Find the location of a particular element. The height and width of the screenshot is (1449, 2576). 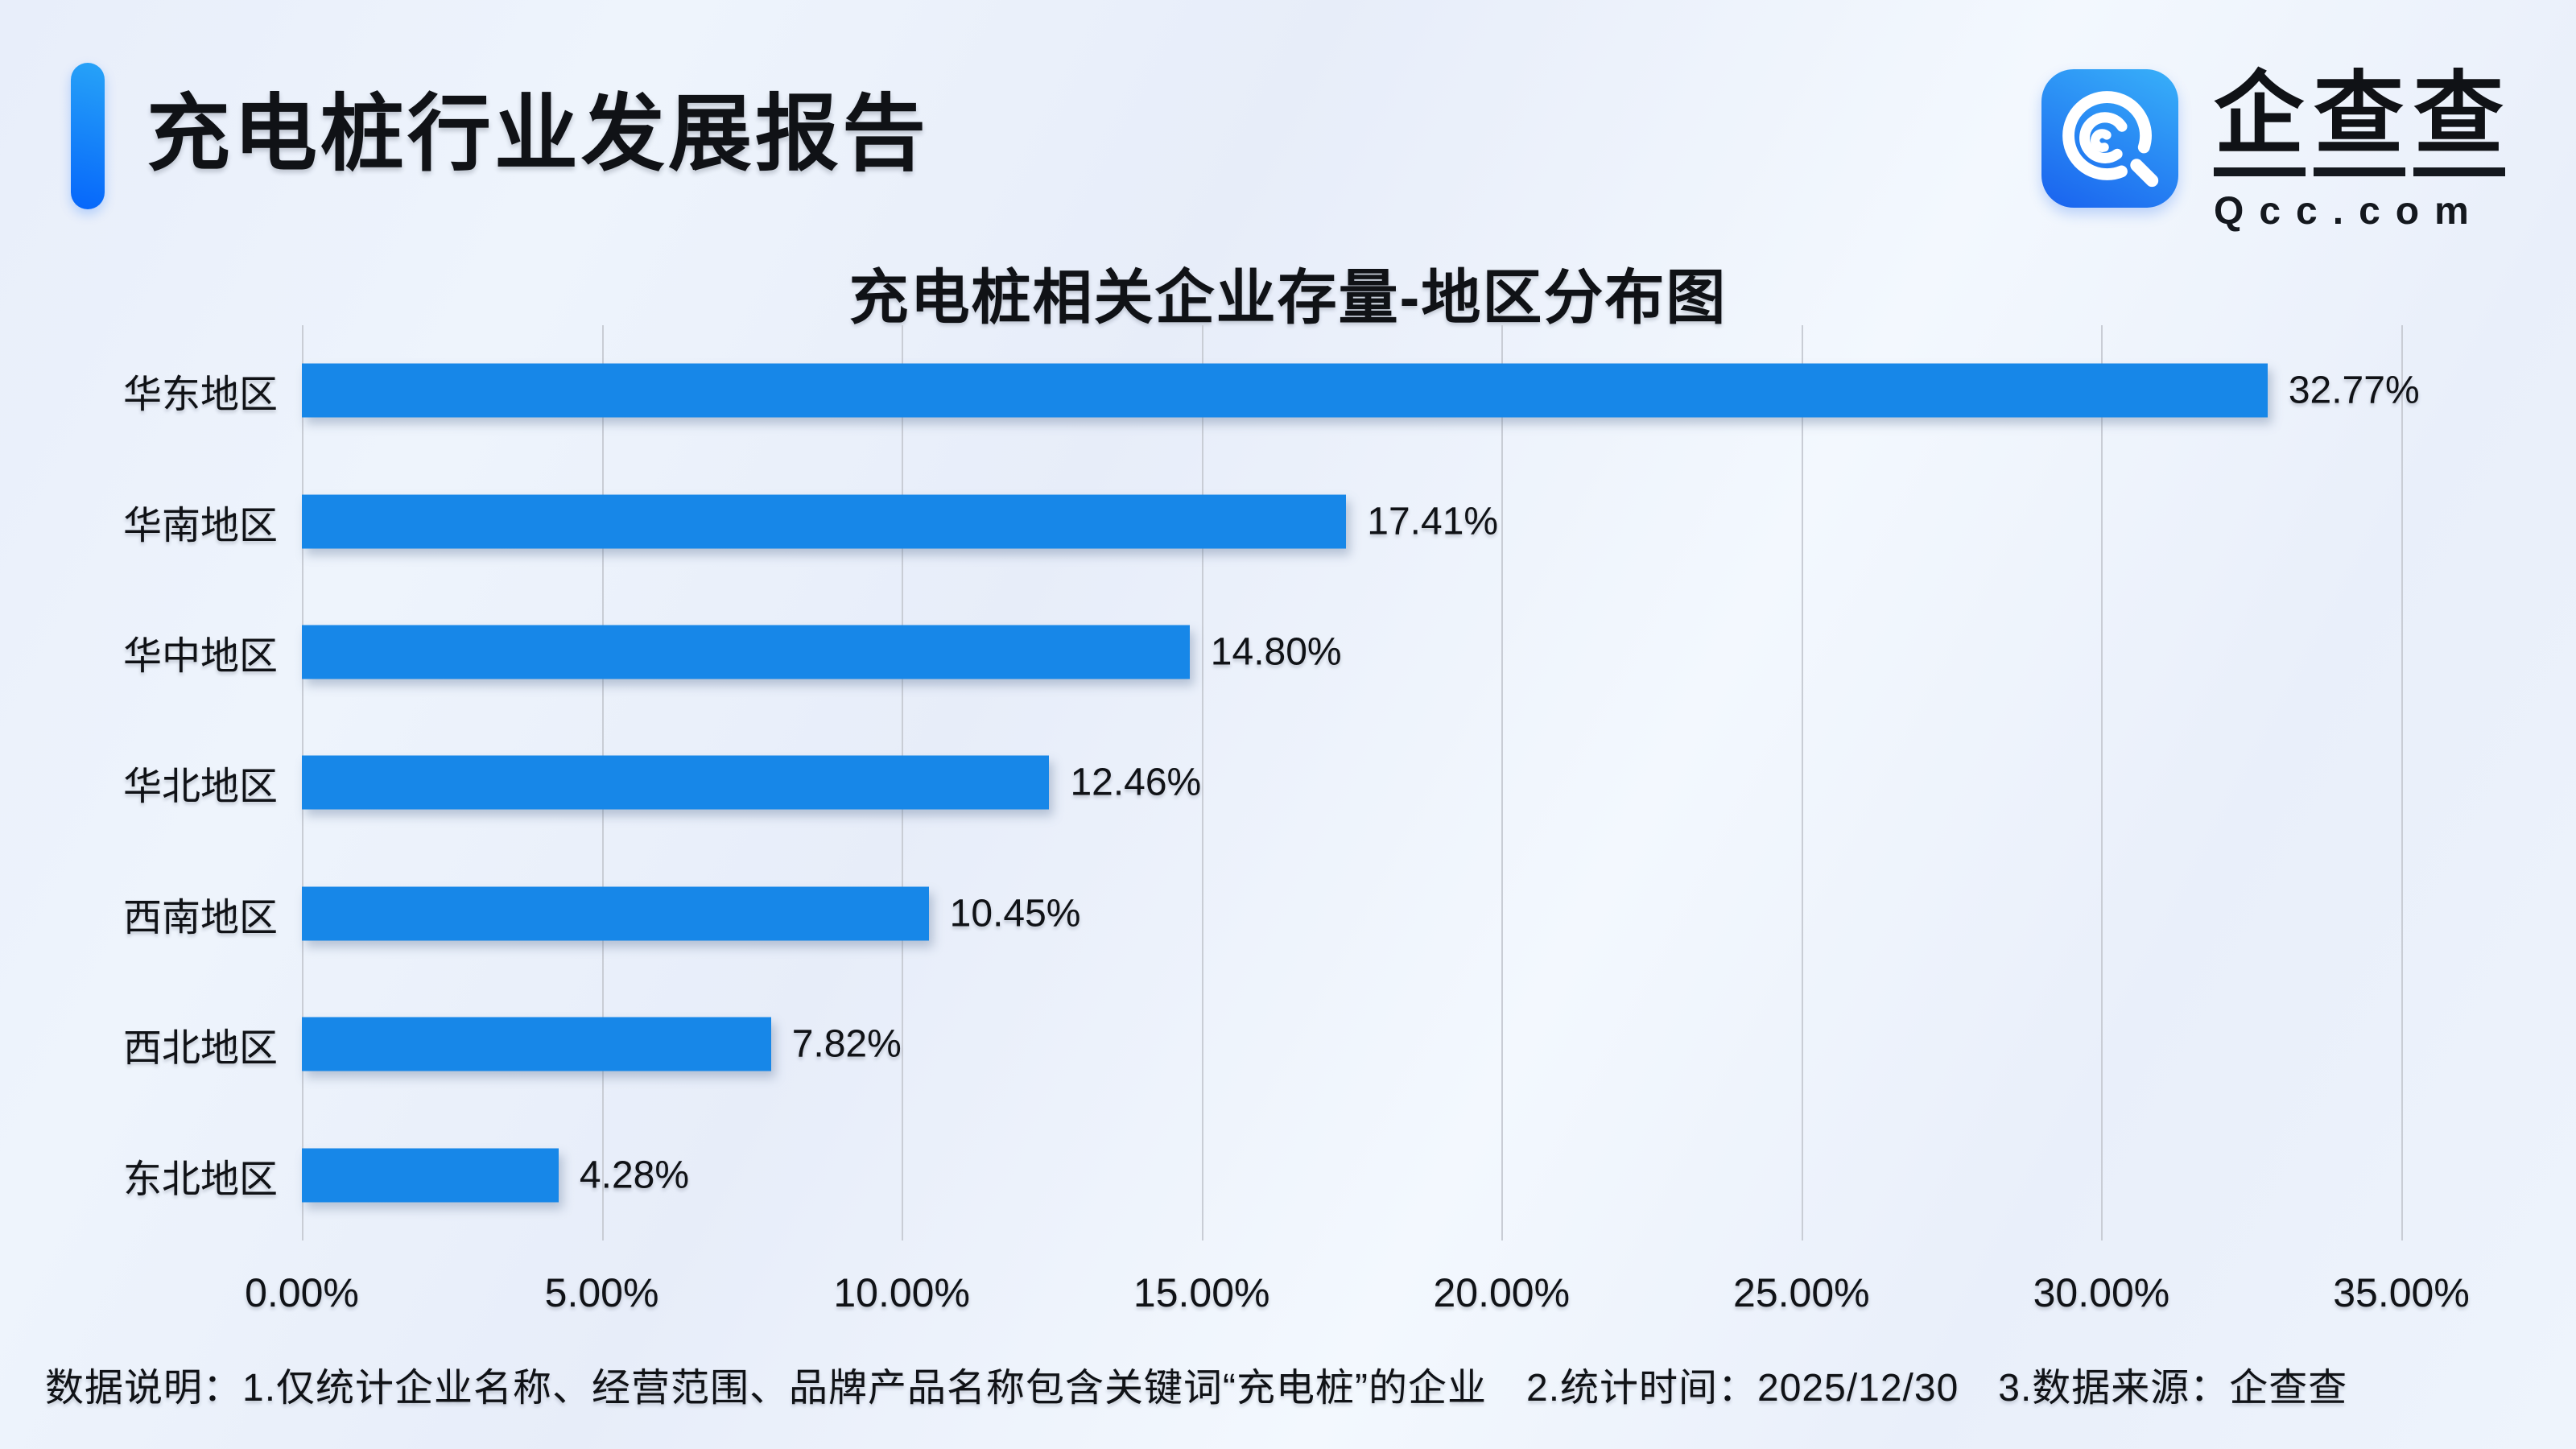

x-tick-label: 10.00% is located at coordinates (901, 1292).